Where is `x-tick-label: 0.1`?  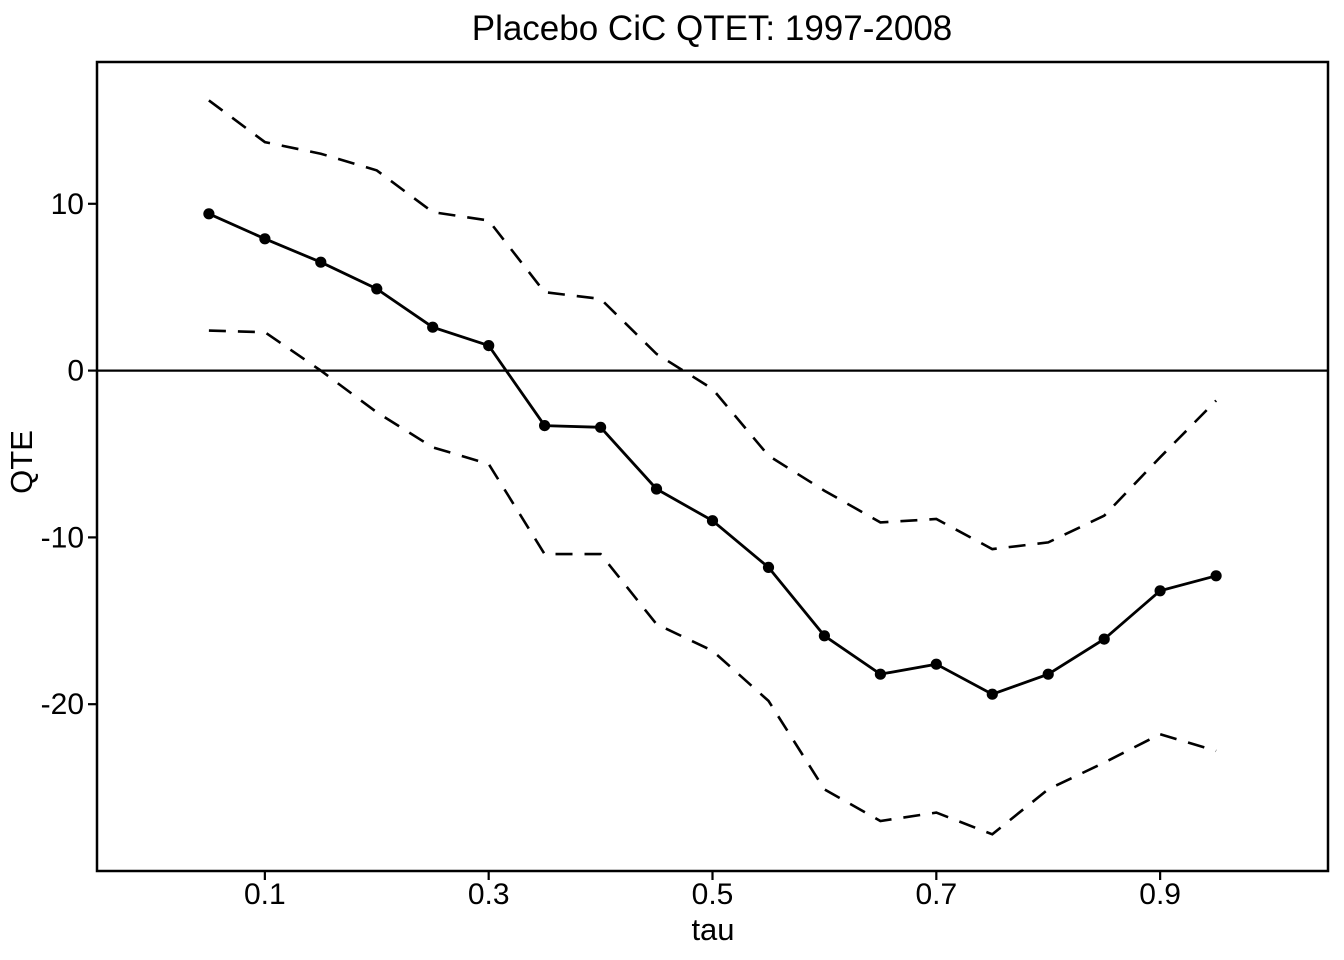 x-tick-label: 0.1 is located at coordinates (265, 894).